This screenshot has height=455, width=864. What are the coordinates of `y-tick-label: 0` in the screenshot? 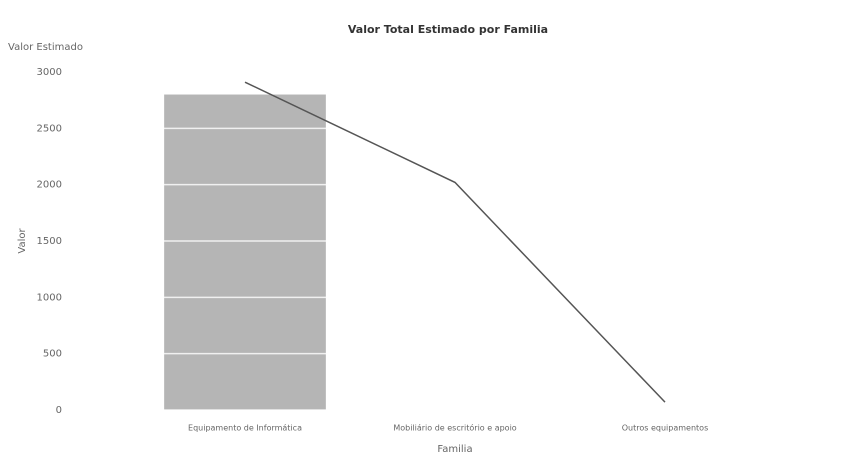 It's located at (59, 410).